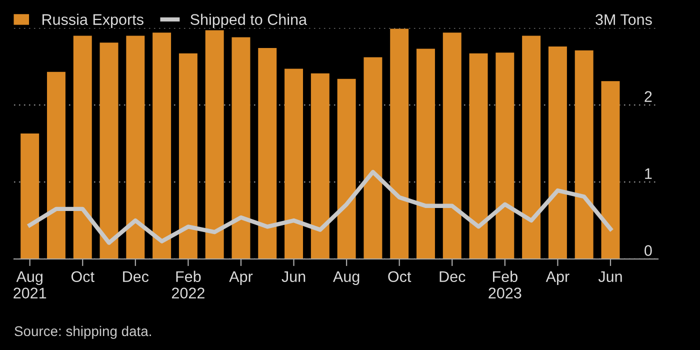  What do you see at coordinates (346, 278) in the screenshot?
I see `x-tick-label: Aug` at bounding box center [346, 278].